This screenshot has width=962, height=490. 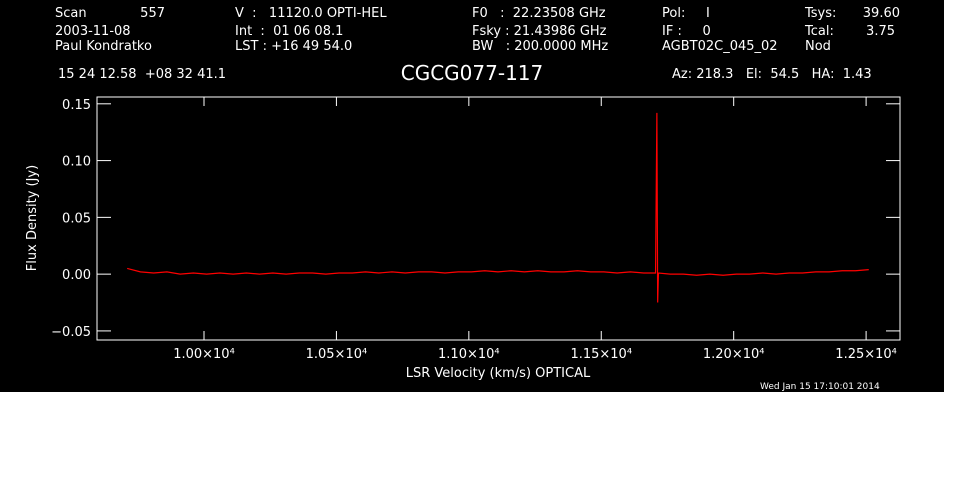 What do you see at coordinates (734, 354) in the screenshot?
I see `x-tick-label: 1.20×10⁴` at bounding box center [734, 354].